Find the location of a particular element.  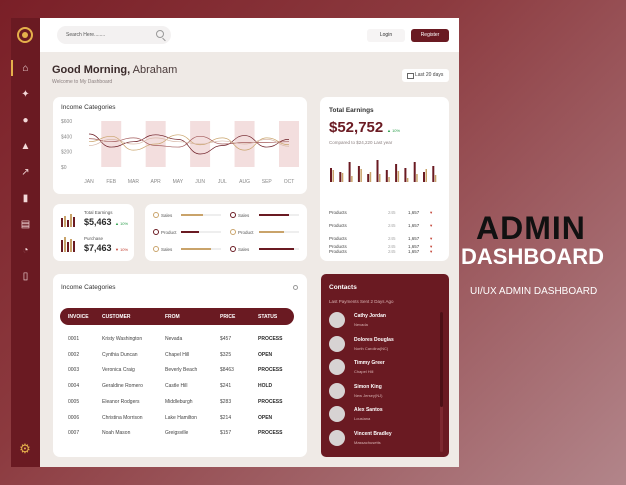

x-tick-label: FEB is located at coordinates (111, 182).